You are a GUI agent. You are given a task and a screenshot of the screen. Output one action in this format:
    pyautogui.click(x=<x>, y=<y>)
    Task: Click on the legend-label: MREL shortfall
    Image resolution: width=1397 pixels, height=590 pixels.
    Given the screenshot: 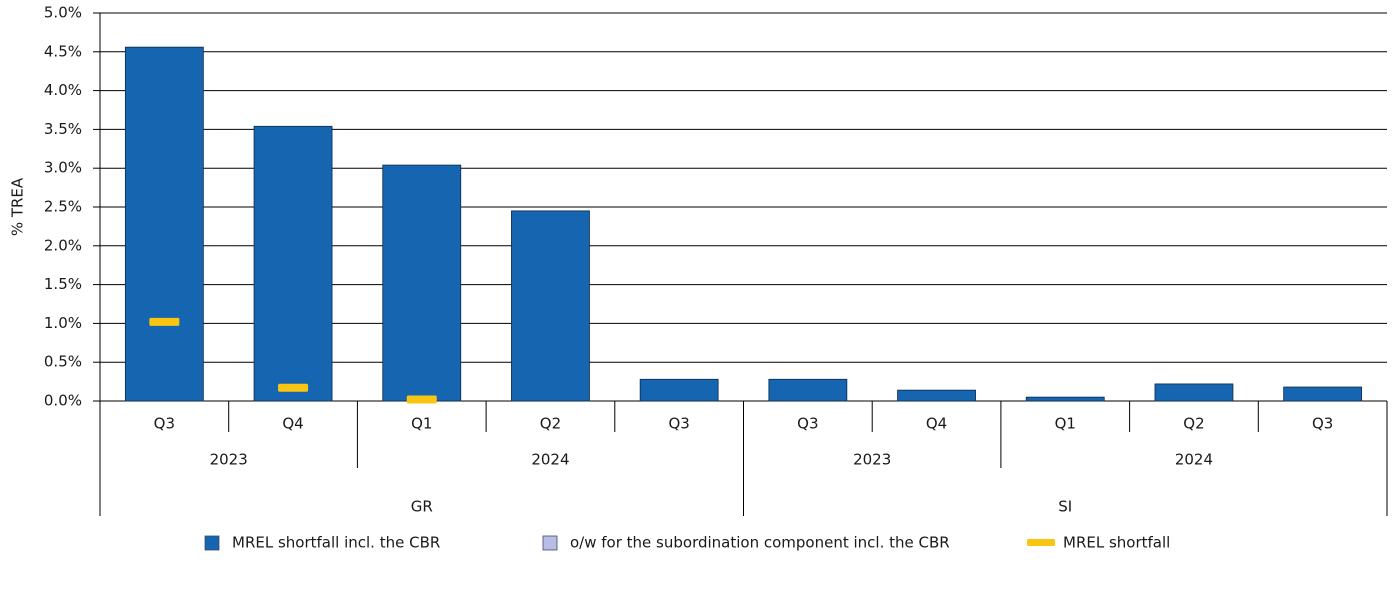 What is the action you would take?
    pyautogui.click(x=1116, y=543)
    